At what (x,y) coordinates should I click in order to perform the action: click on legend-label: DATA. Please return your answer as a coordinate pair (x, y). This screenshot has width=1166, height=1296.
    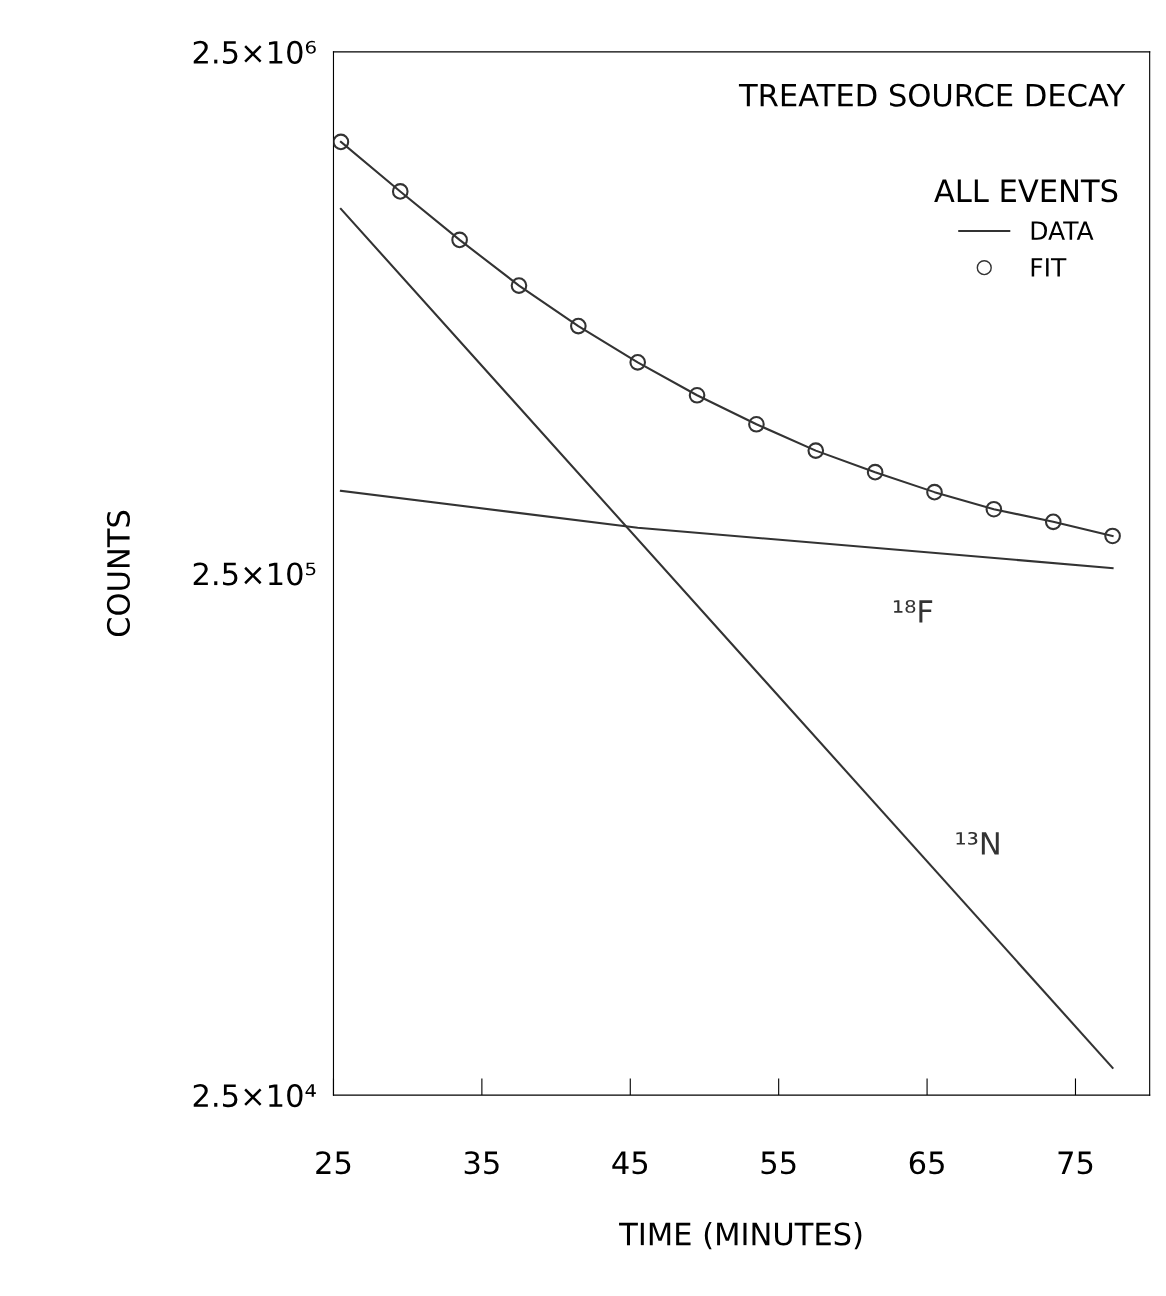
    Looking at the image, I should click on (1062, 230).